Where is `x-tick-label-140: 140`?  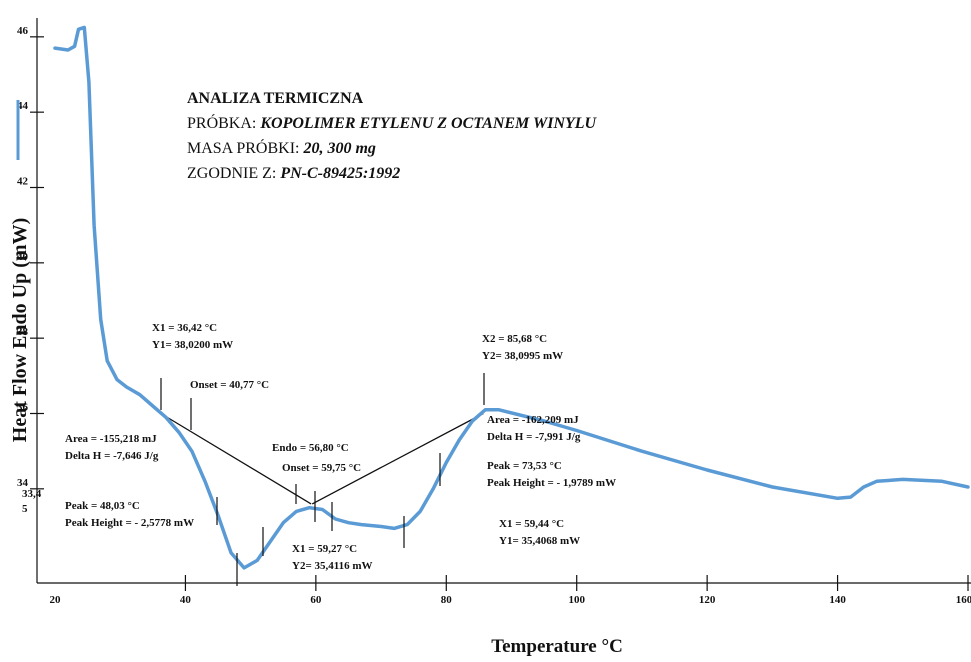
x-tick-label-140: 140 is located at coordinates (837, 600).